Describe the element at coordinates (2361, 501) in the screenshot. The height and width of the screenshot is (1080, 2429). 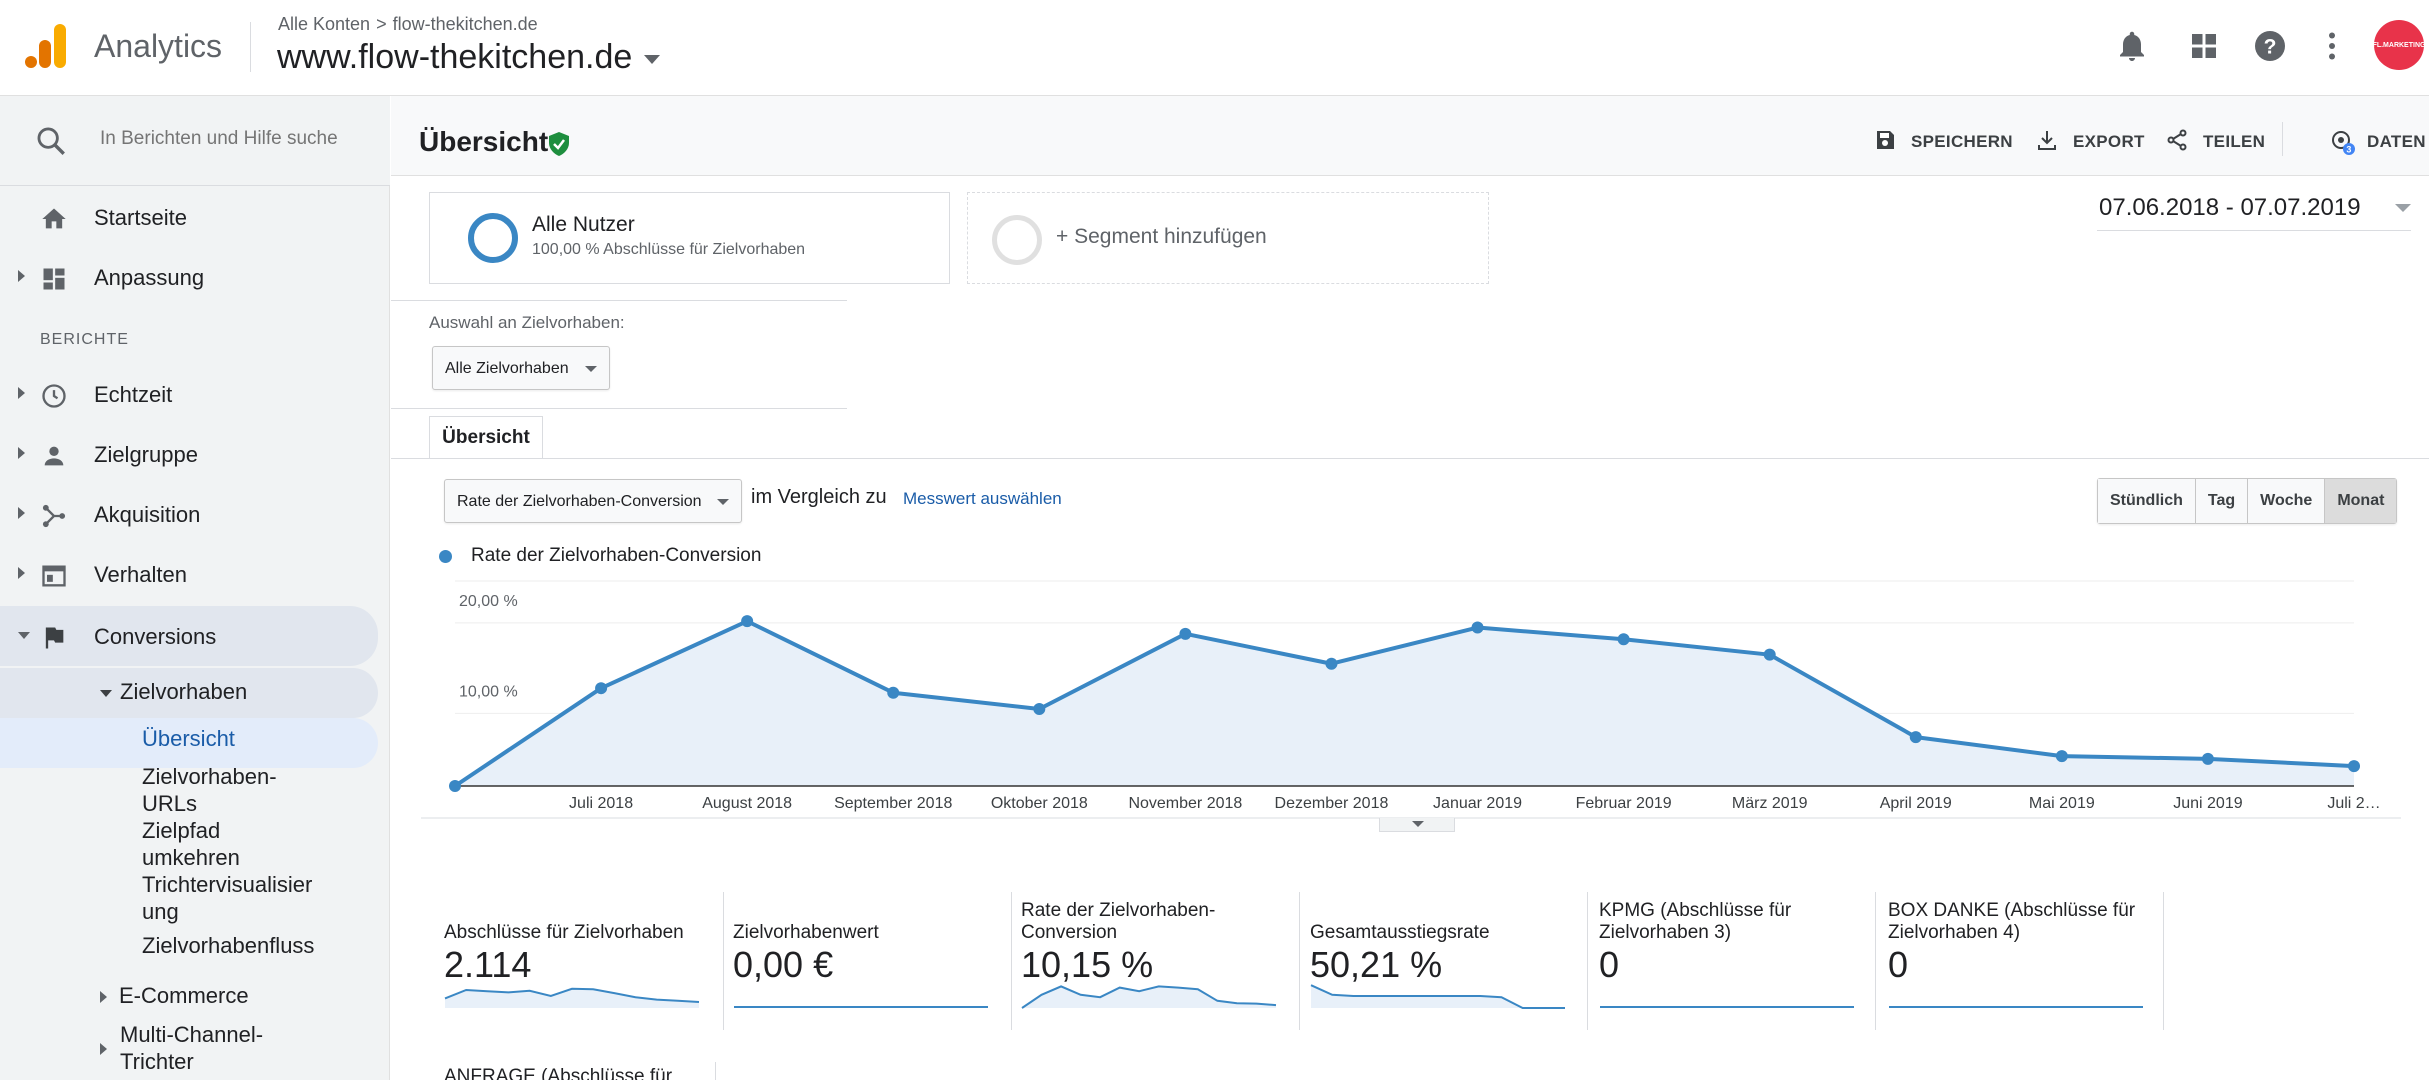
I see `granularity-month: Monat` at that location.